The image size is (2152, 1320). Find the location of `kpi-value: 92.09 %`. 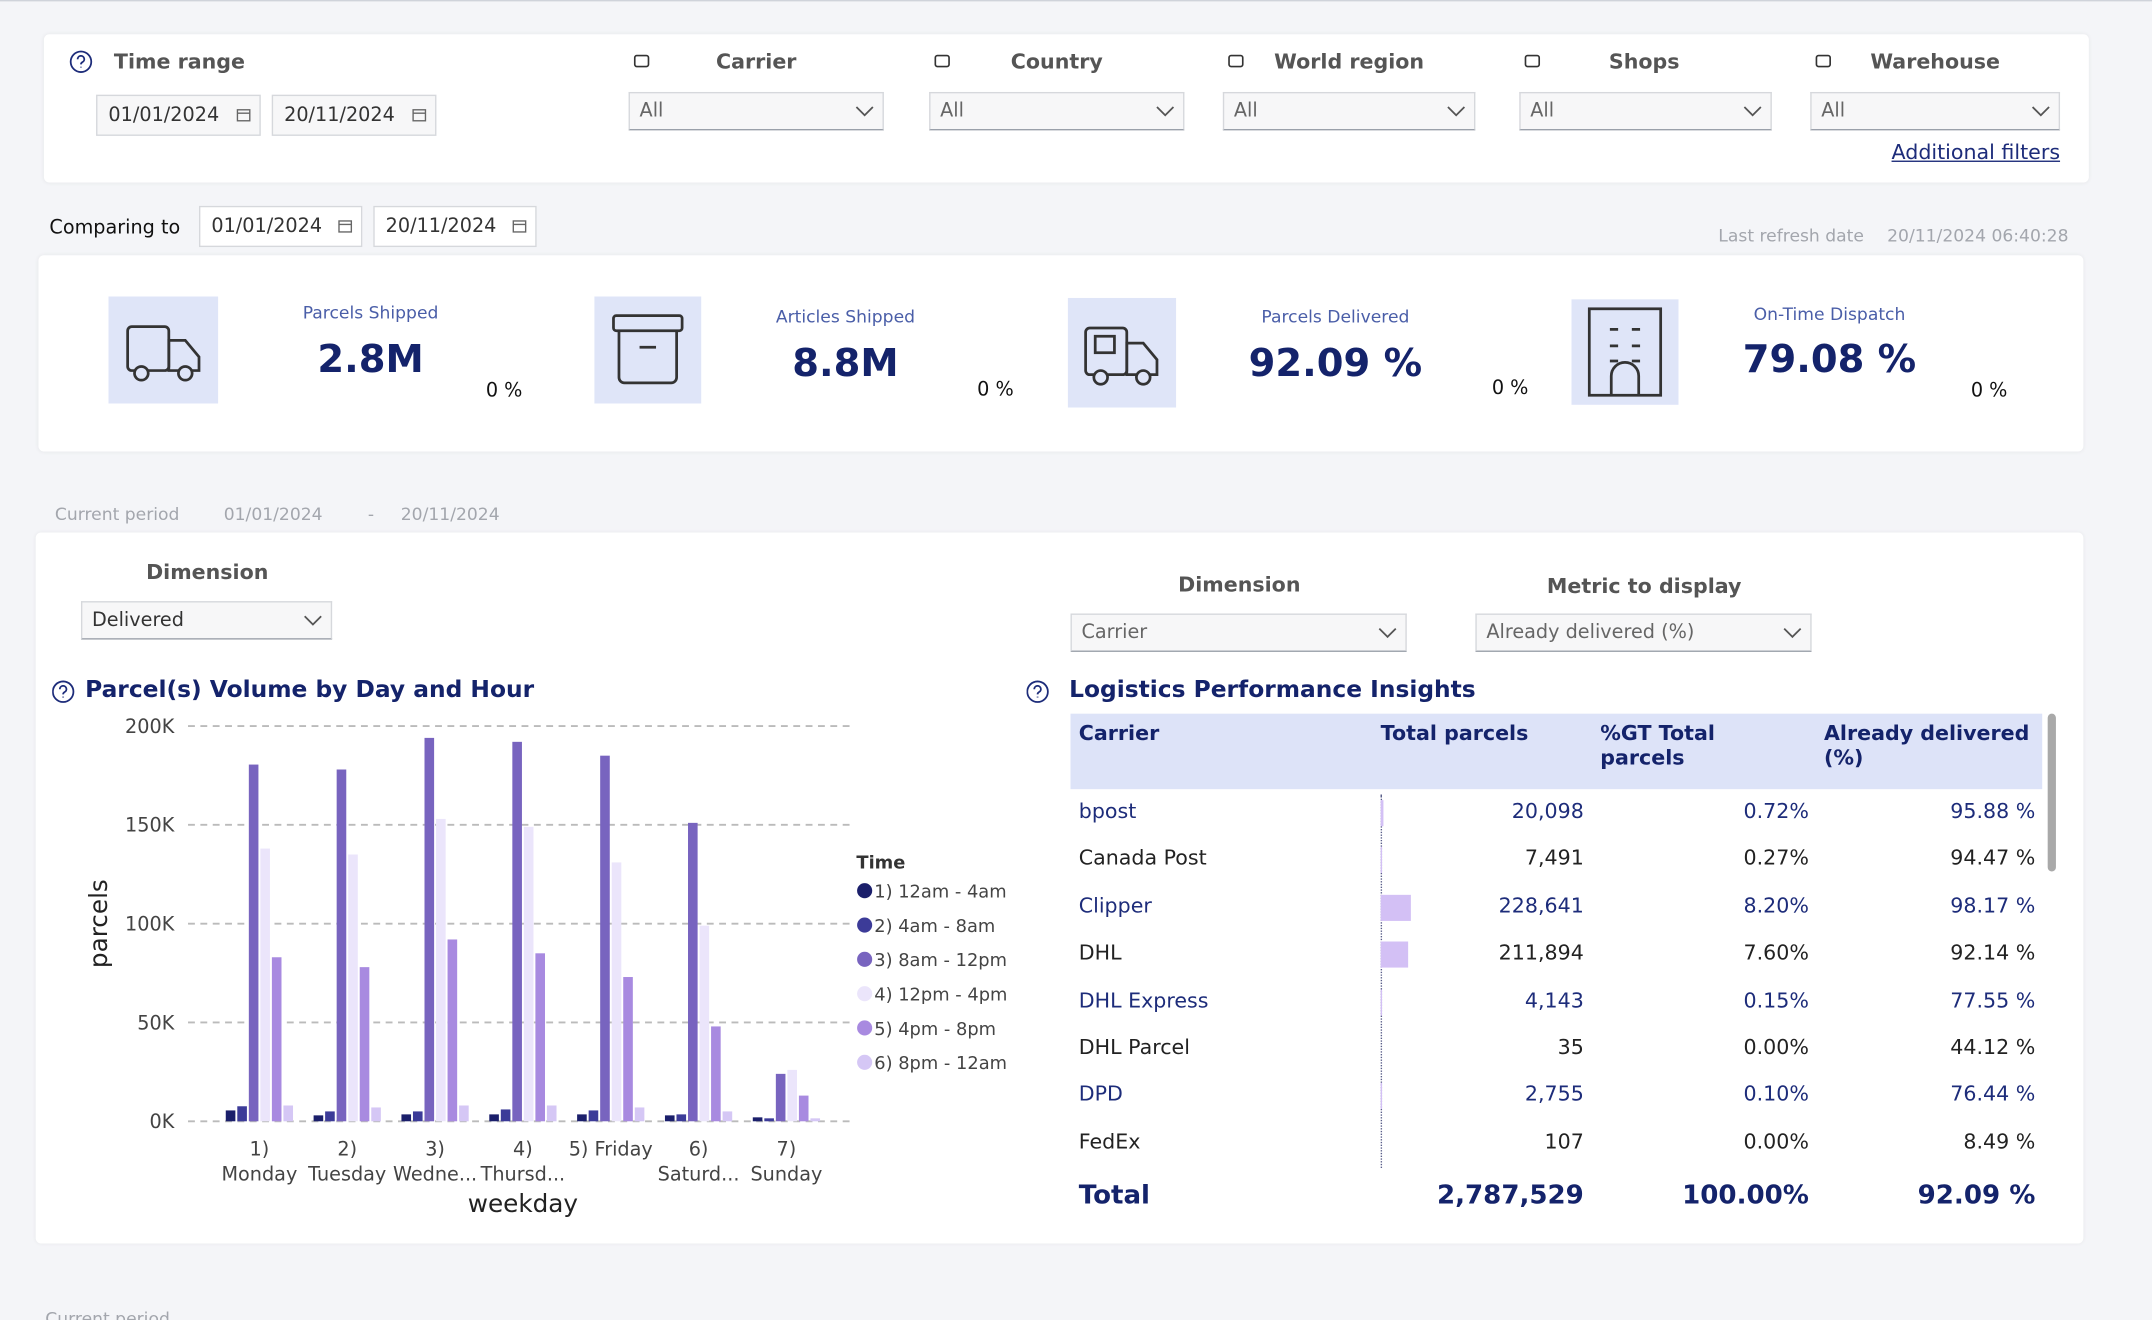

kpi-value: 92.09 % is located at coordinates (1335, 362).